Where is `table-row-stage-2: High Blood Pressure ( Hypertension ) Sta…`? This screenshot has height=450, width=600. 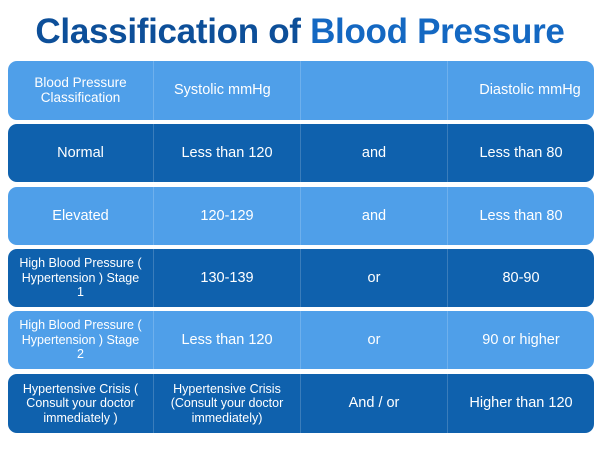 table-row-stage-2: High Blood Pressure ( Hypertension ) Sta… is located at coordinates (301, 340).